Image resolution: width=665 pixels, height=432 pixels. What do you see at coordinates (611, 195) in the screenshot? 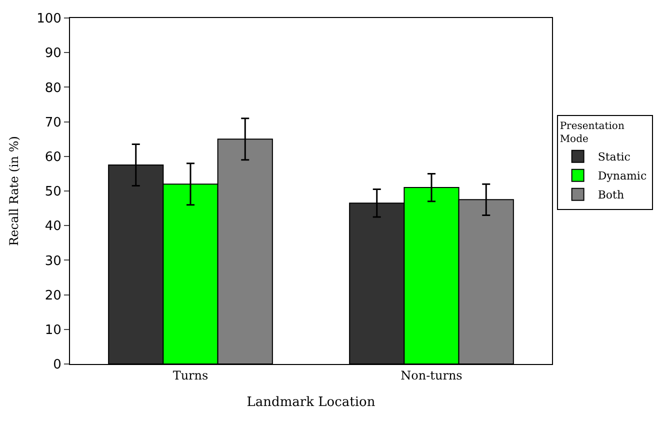
I see `legend-label: Both` at bounding box center [611, 195].